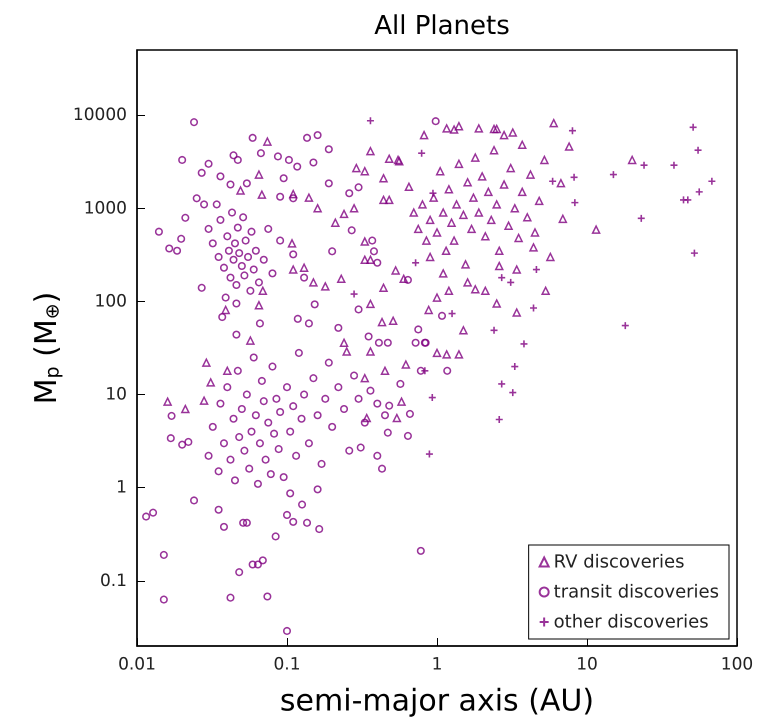  What do you see at coordinates (437, 701) in the screenshot?
I see `x-axis-title: semi-major axis (AU)` at bounding box center [437, 701].